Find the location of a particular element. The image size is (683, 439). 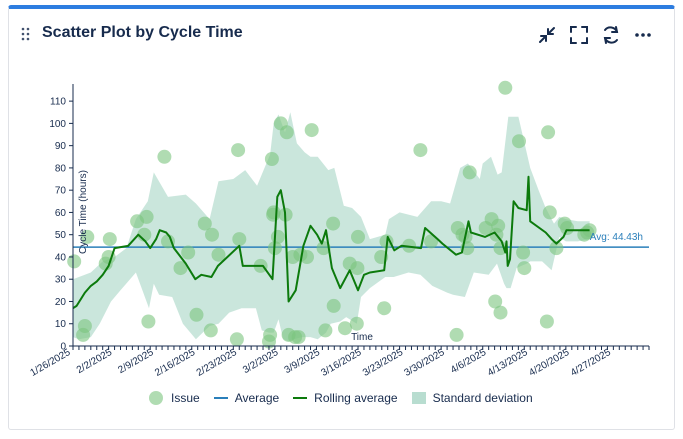

y-tick-label: 20 is located at coordinates (61, 302).